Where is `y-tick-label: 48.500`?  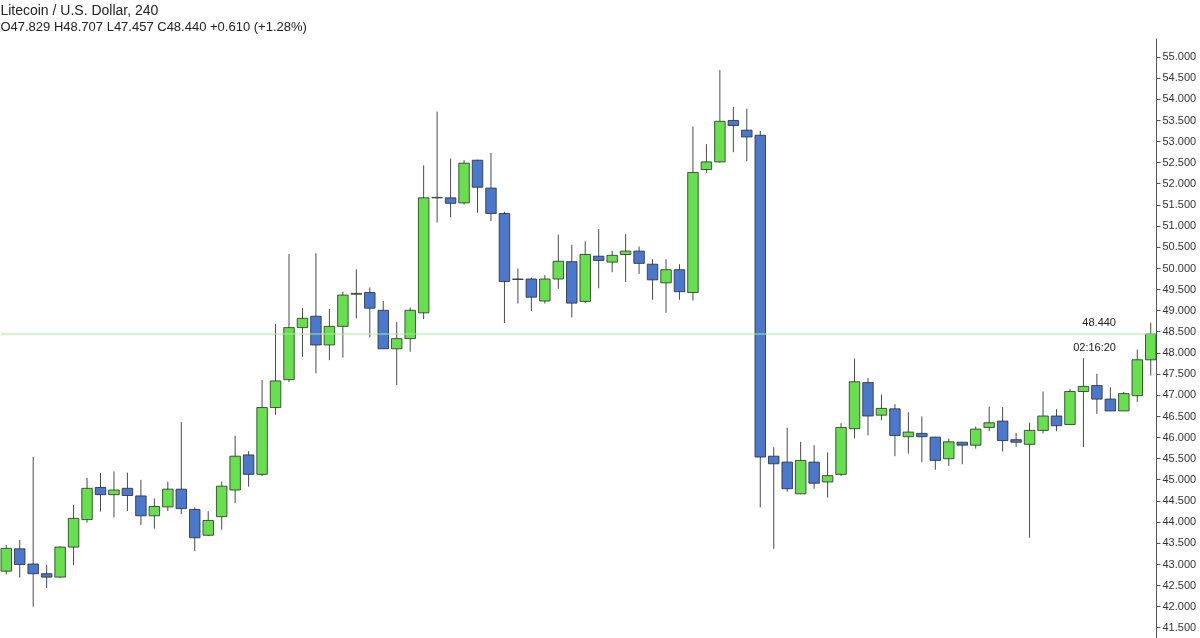 y-tick-label: 48.500 is located at coordinates (1179, 330).